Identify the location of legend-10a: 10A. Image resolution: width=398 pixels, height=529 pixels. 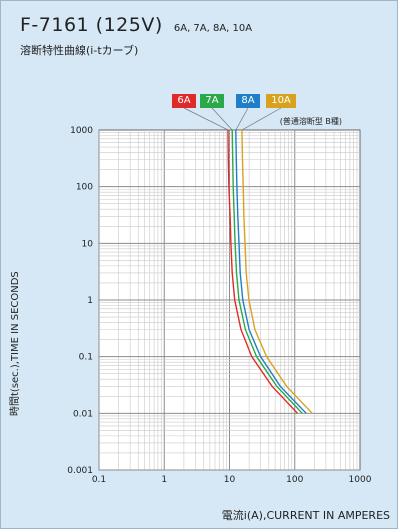
(281, 101).